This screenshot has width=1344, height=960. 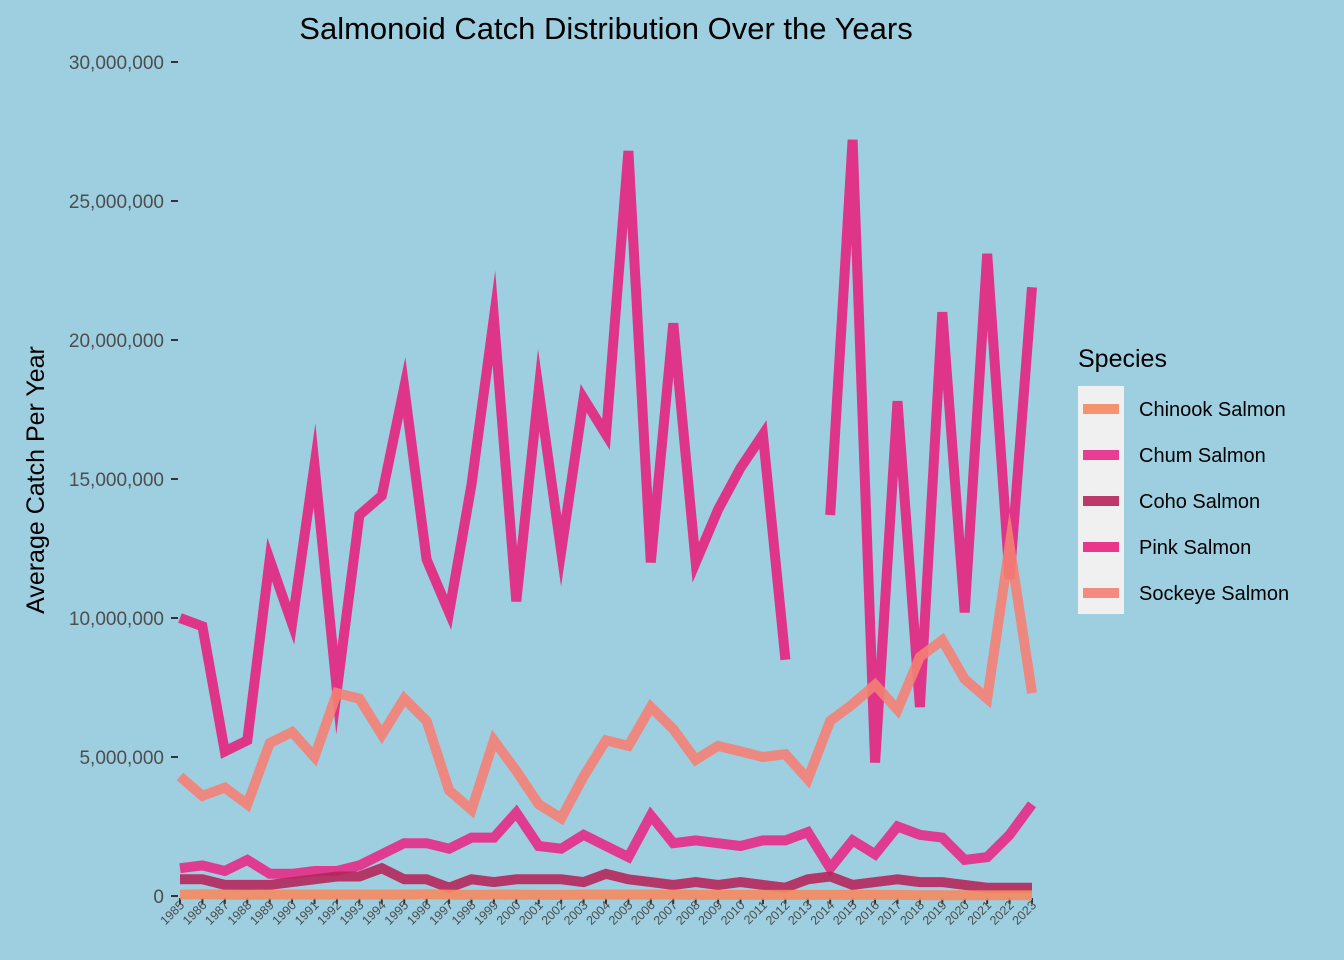 What do you see at coordinates (158, 897) in the screenshot?
I see `y-tick-label: 0` at bounding box center [158, 897].